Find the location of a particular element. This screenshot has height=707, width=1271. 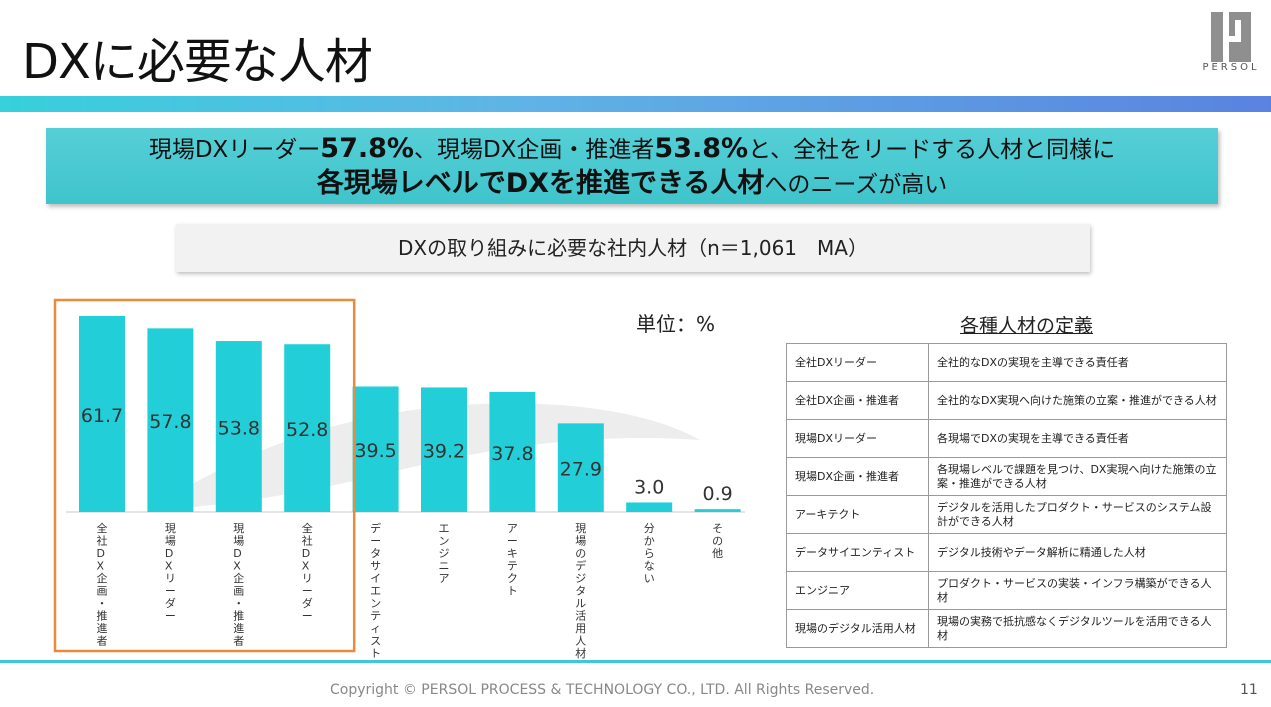

persol-logo-icon is located at coordinates (1231, 37).